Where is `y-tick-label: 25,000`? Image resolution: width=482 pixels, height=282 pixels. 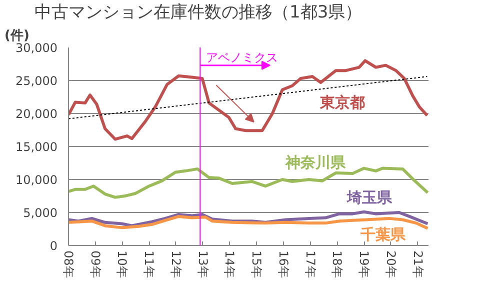
y-tick-label: 25,000 is located at coordinates (37, 81).